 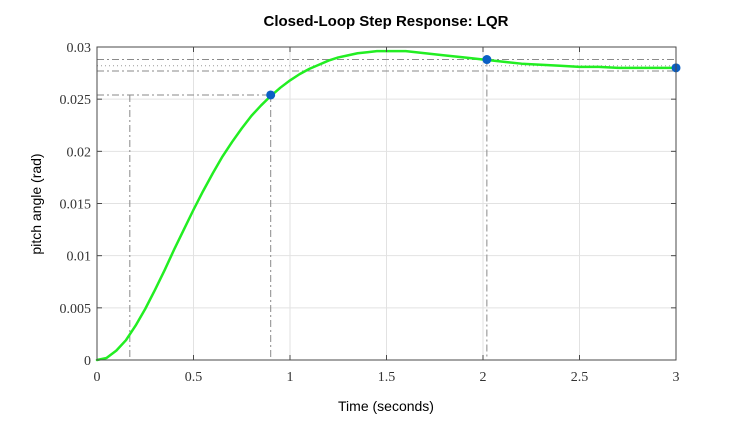 I want to click on x-tick-label: 2.5, so click(x=580, y=377).